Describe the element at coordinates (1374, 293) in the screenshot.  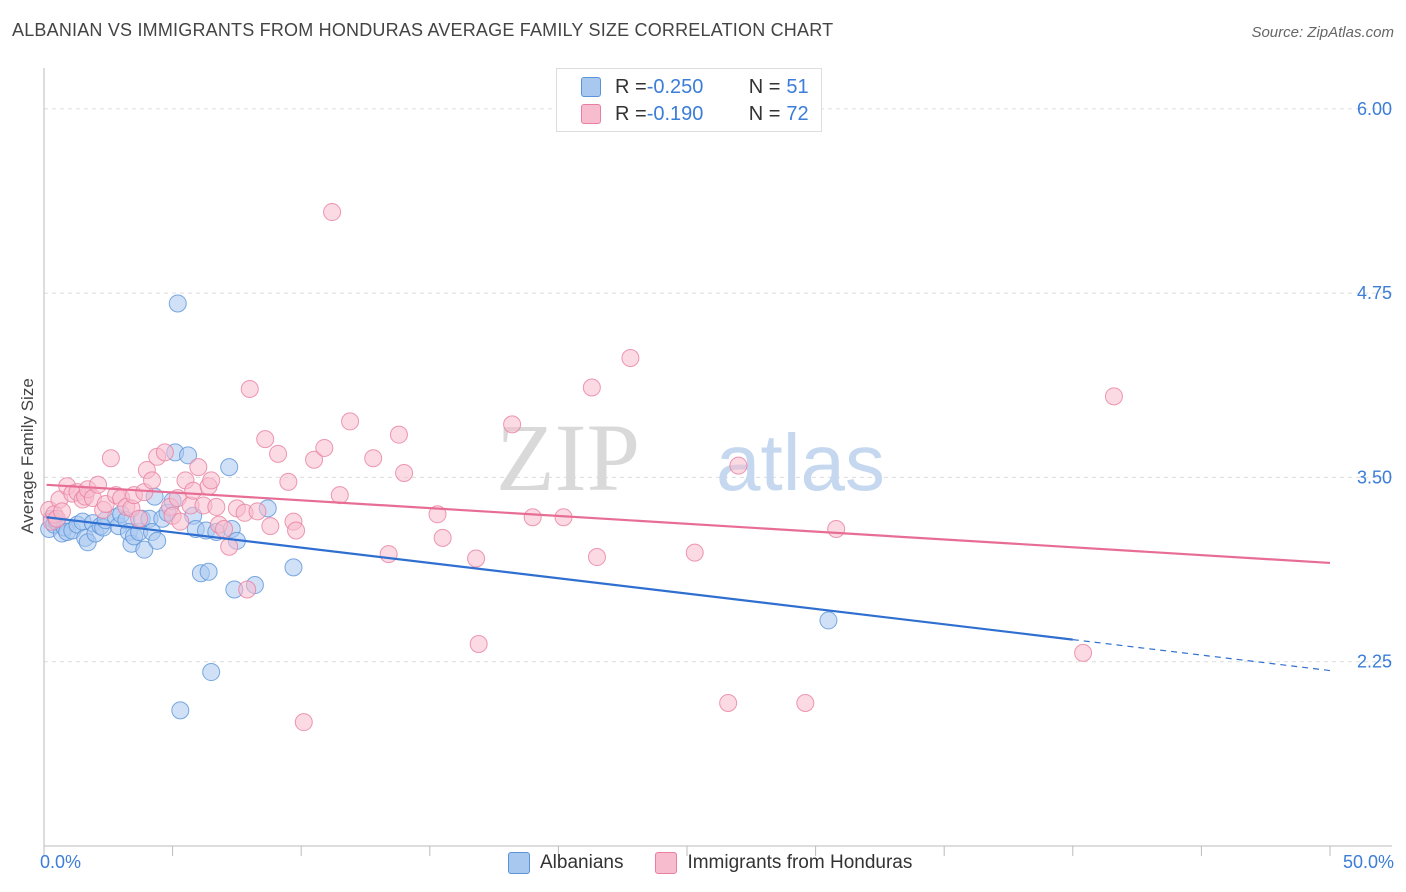
I see `y-tick-label-1: 4.75` at that location.